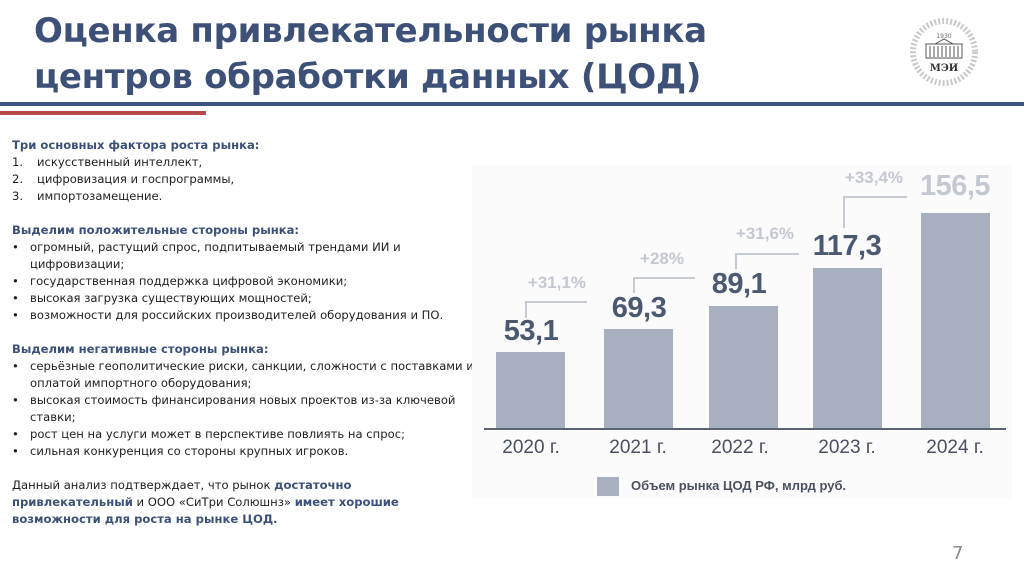 The image size is (1024, 574). Describe the element at coordinates (123, 179) in the screenshot. I see `list-item: 2. цифровизация и госпрограммы,` at that location.